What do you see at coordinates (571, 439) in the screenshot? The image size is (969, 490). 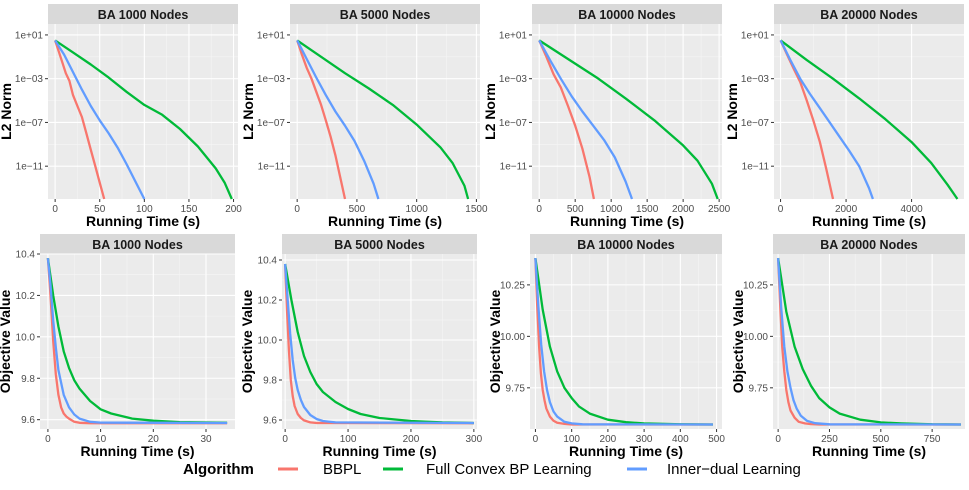 I see `x-tick-label: 100` at bounding box center [571, 439].